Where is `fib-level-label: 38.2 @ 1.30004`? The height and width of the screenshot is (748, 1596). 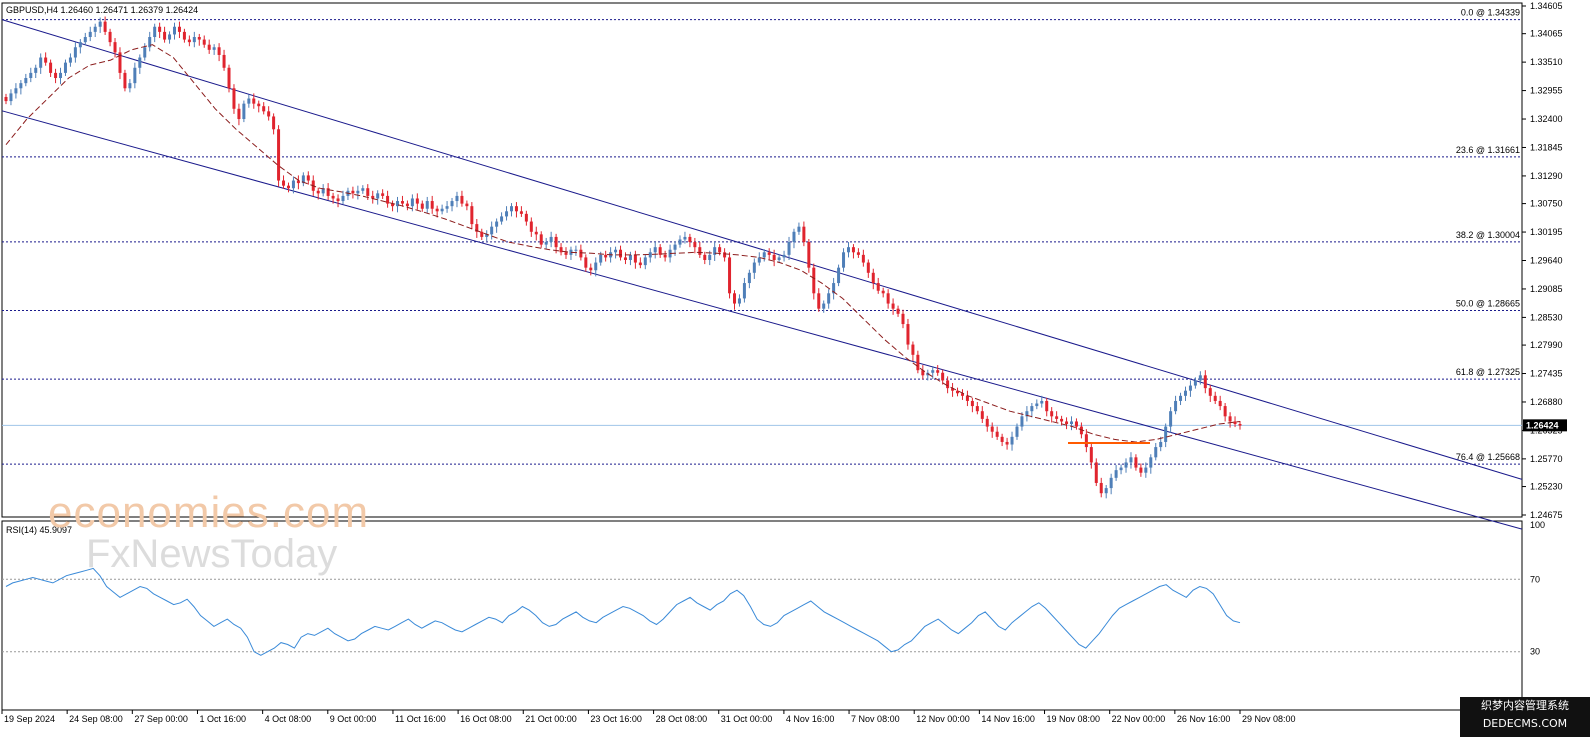 fib-level-label: 38.2 @ 1.30004 is located at coordinates (1488, 235).